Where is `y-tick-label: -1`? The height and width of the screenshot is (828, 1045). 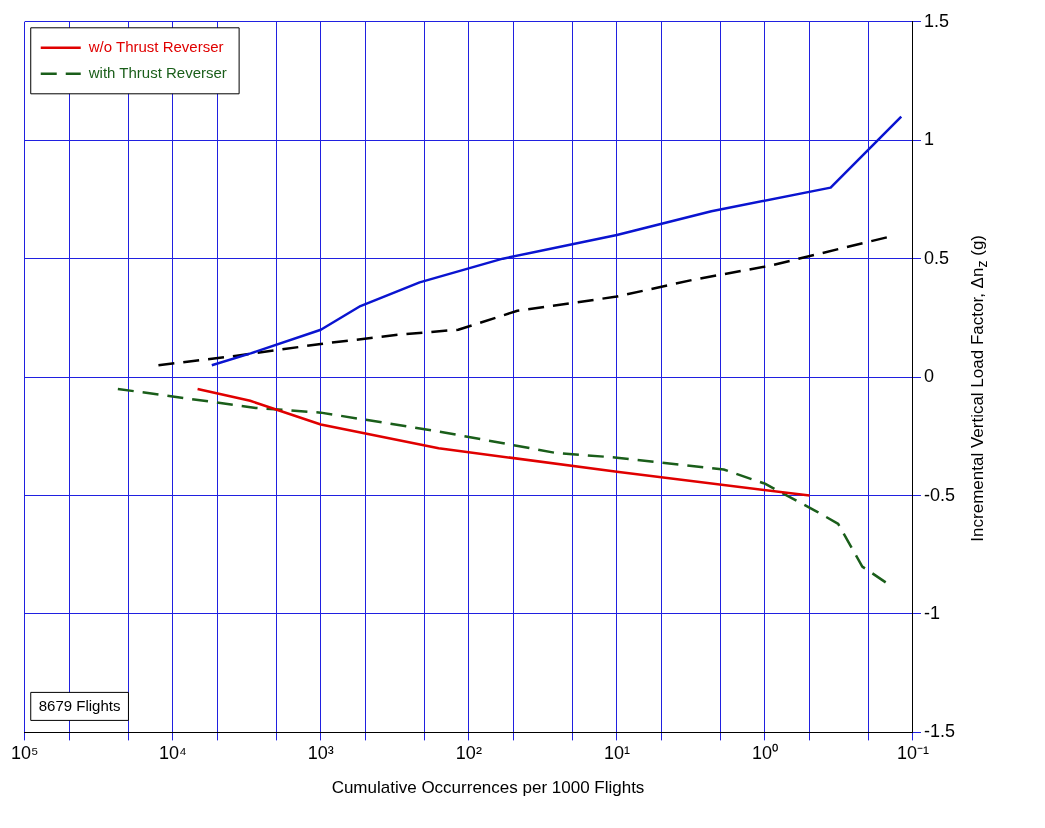
y-tick-label: -1 is located at coordinates (931, 612).